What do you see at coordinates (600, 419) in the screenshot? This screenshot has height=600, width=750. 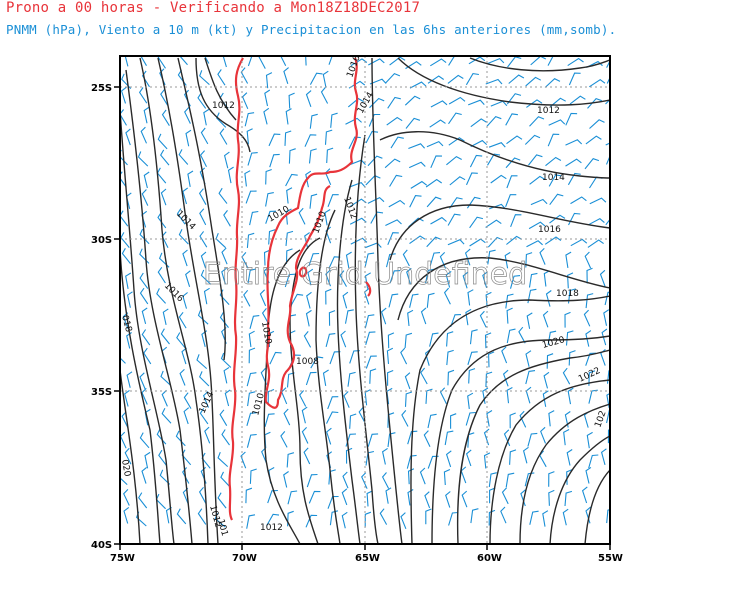 I see `contour-label: 102` at bounding box center [600, 419].